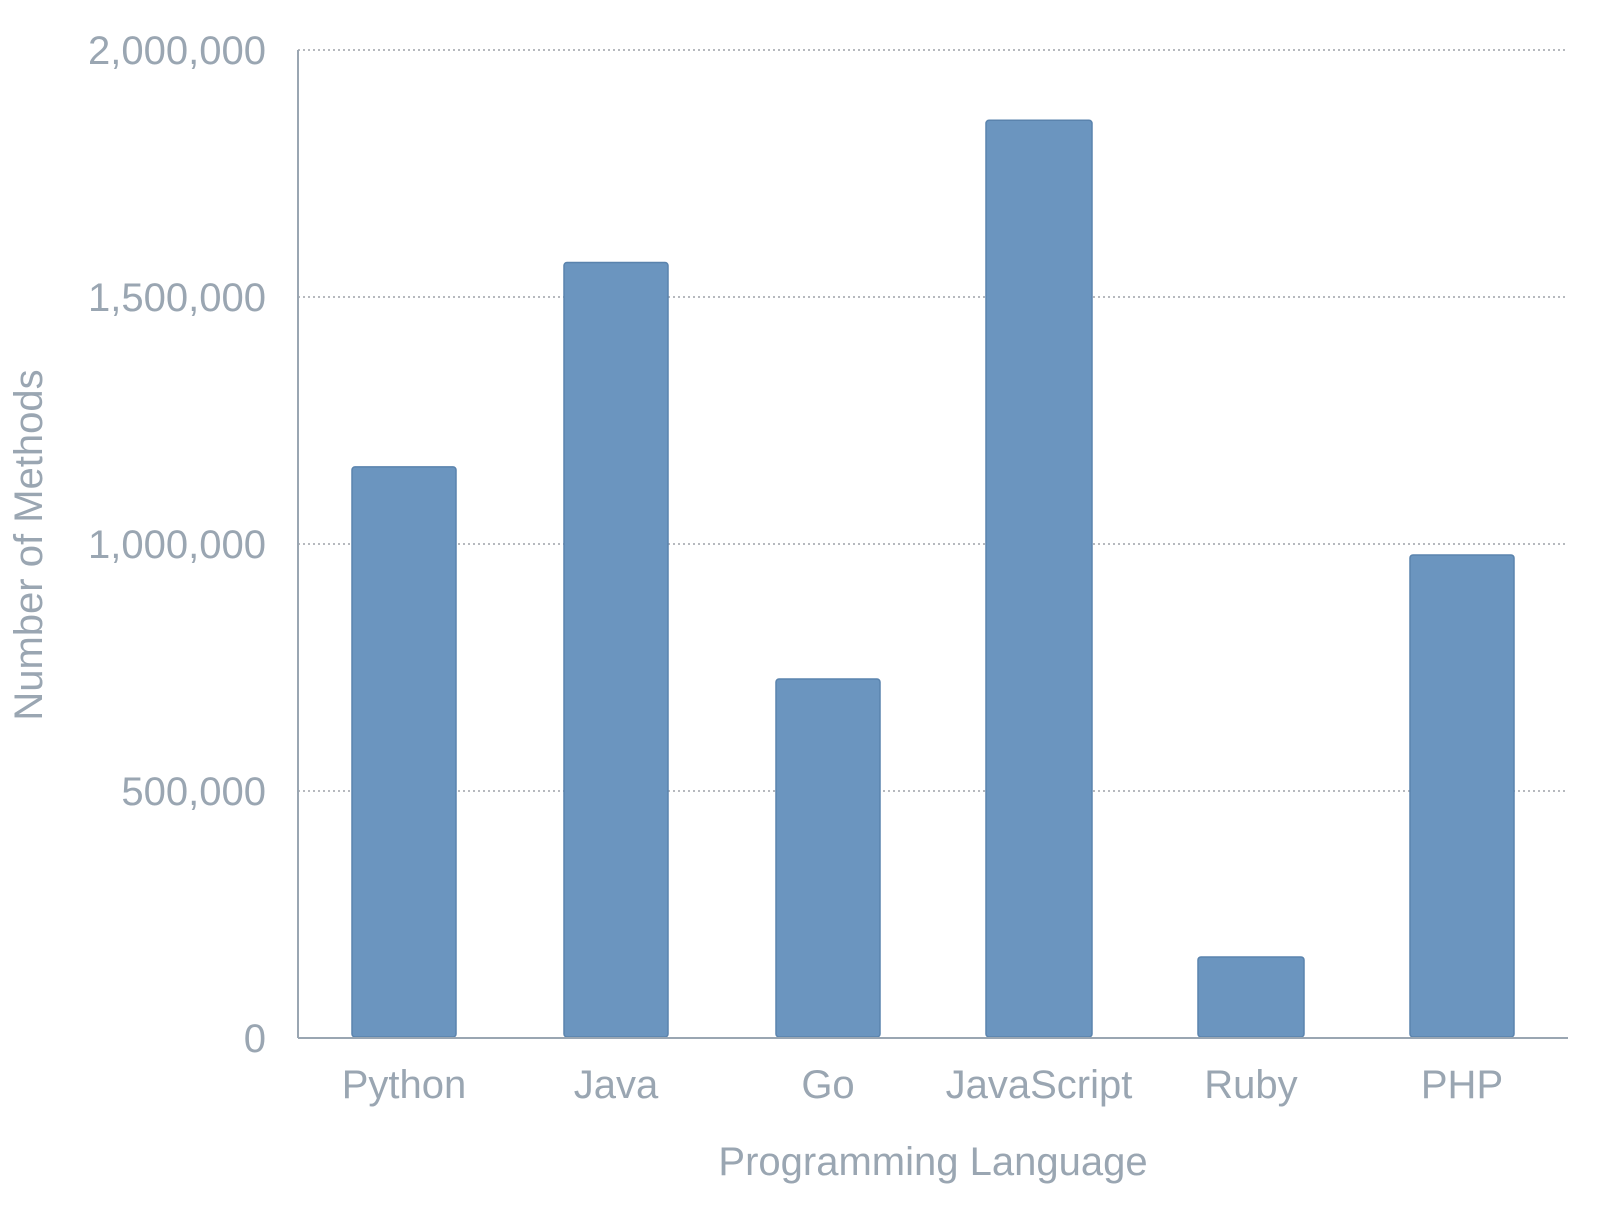 The width and height of the screenshot is (1600, 1209). What do you see at coordinates (828, 858) in the screenshot?
I see `bar-go` at bounding box center [828, 858].